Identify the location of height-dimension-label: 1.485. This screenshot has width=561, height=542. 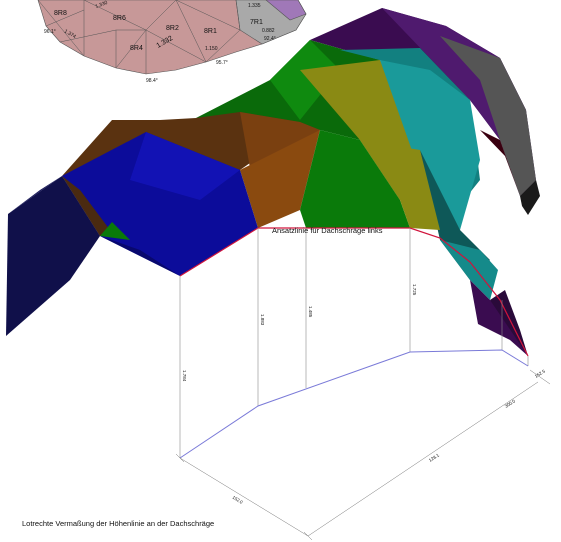
(310, 312).